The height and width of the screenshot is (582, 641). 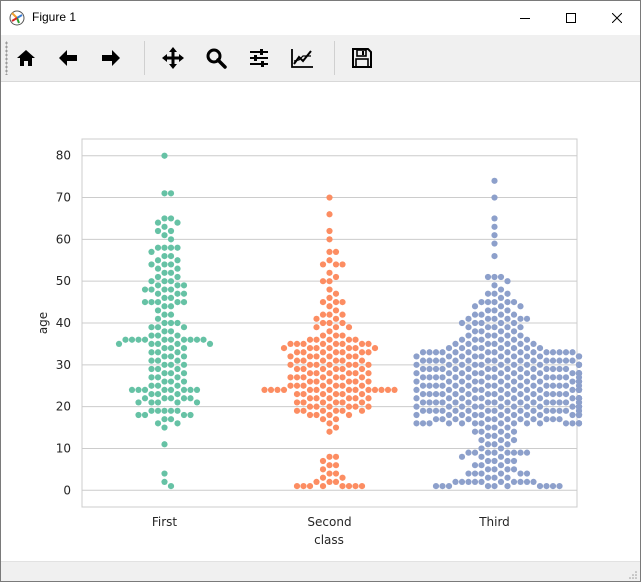 What do you see at coordinates (216, 58) in the screenshot?
I see `zoom-button` at bounding box center [216, 58].